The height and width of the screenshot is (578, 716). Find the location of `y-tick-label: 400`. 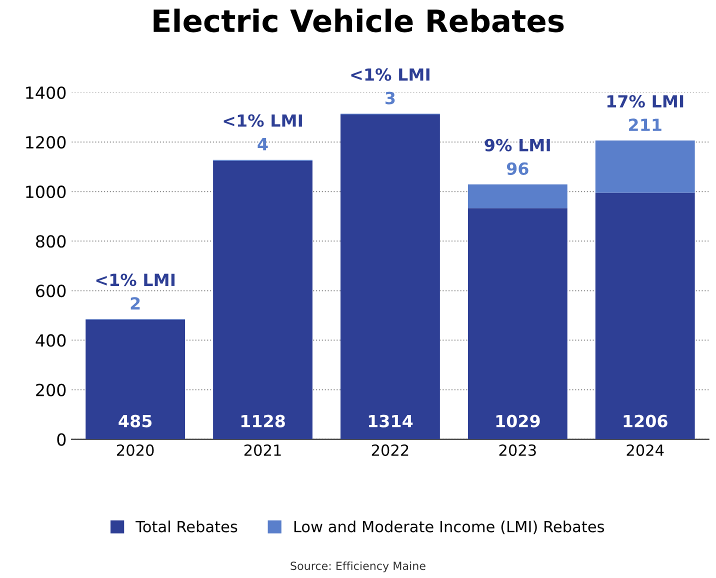

y-tick-label: 400 is located at coordinates (51, 340).